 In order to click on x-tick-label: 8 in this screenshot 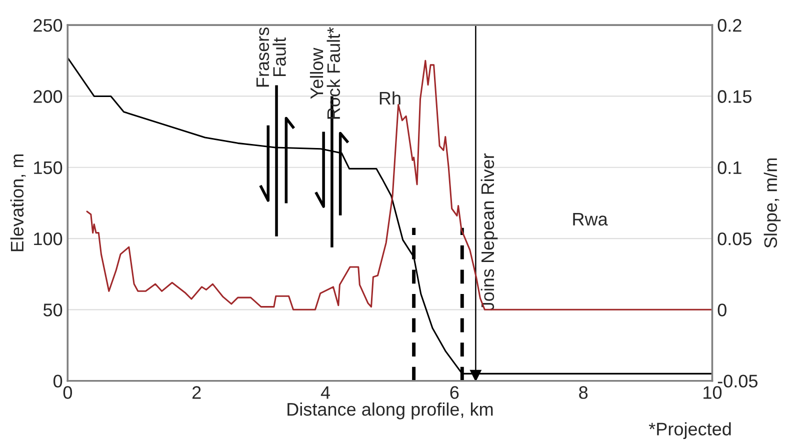, I will do `click(583, 392)`.